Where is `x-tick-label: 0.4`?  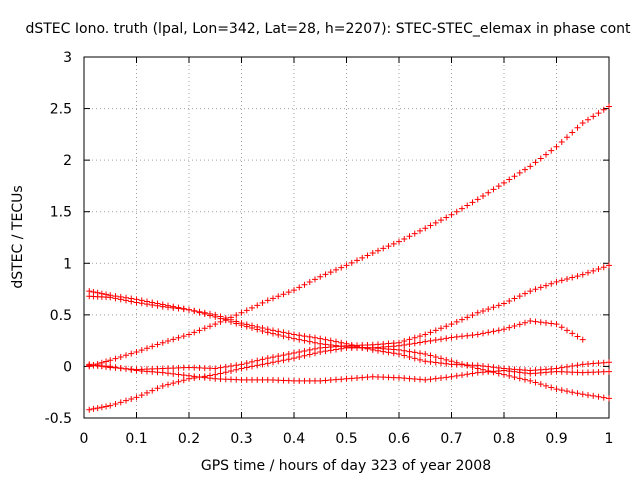 x-tick-label: 0.4 is located at coordinates (294, 439).